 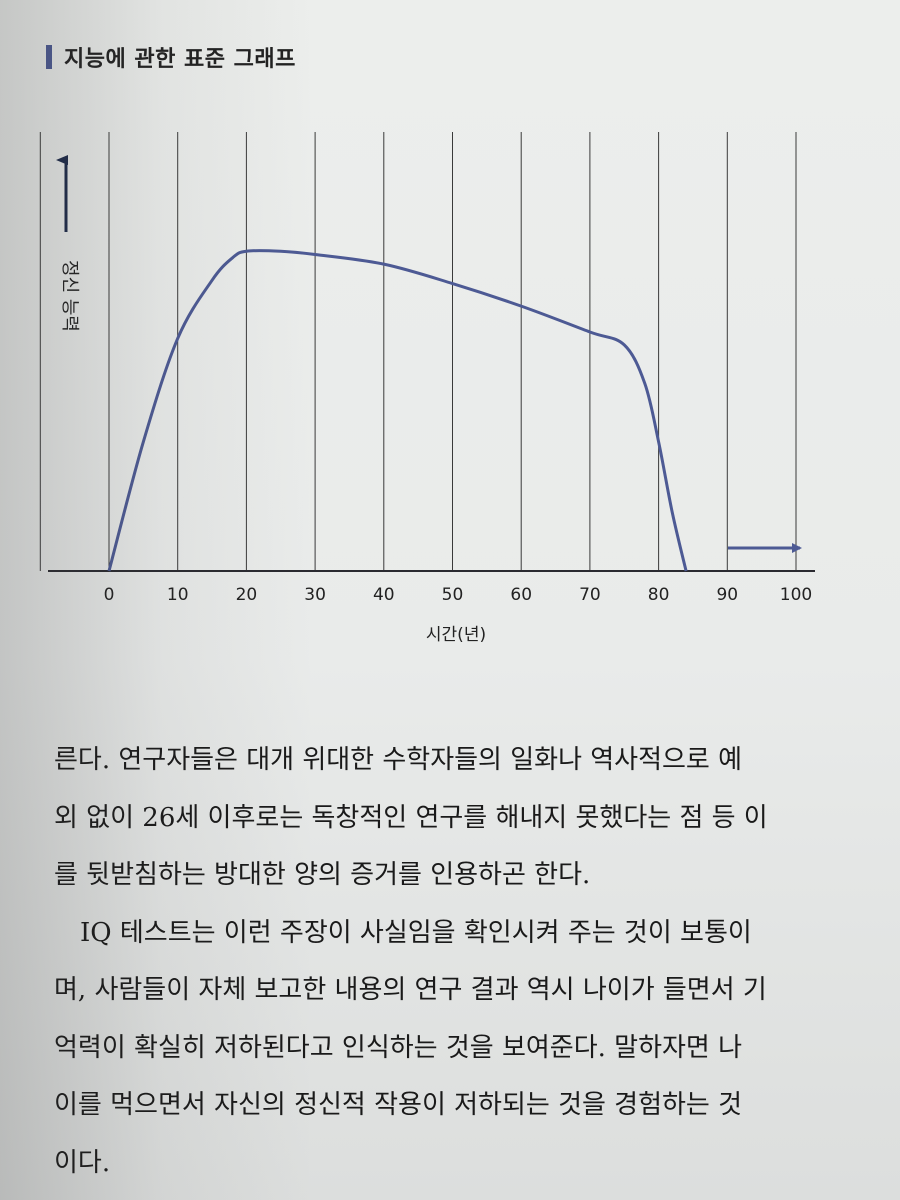 I want to click on paragraph-line: 억력이 확실히 저하된다고 인식하는 것을 보여준다. 말하자면 나, so click(x=398, y=1047).